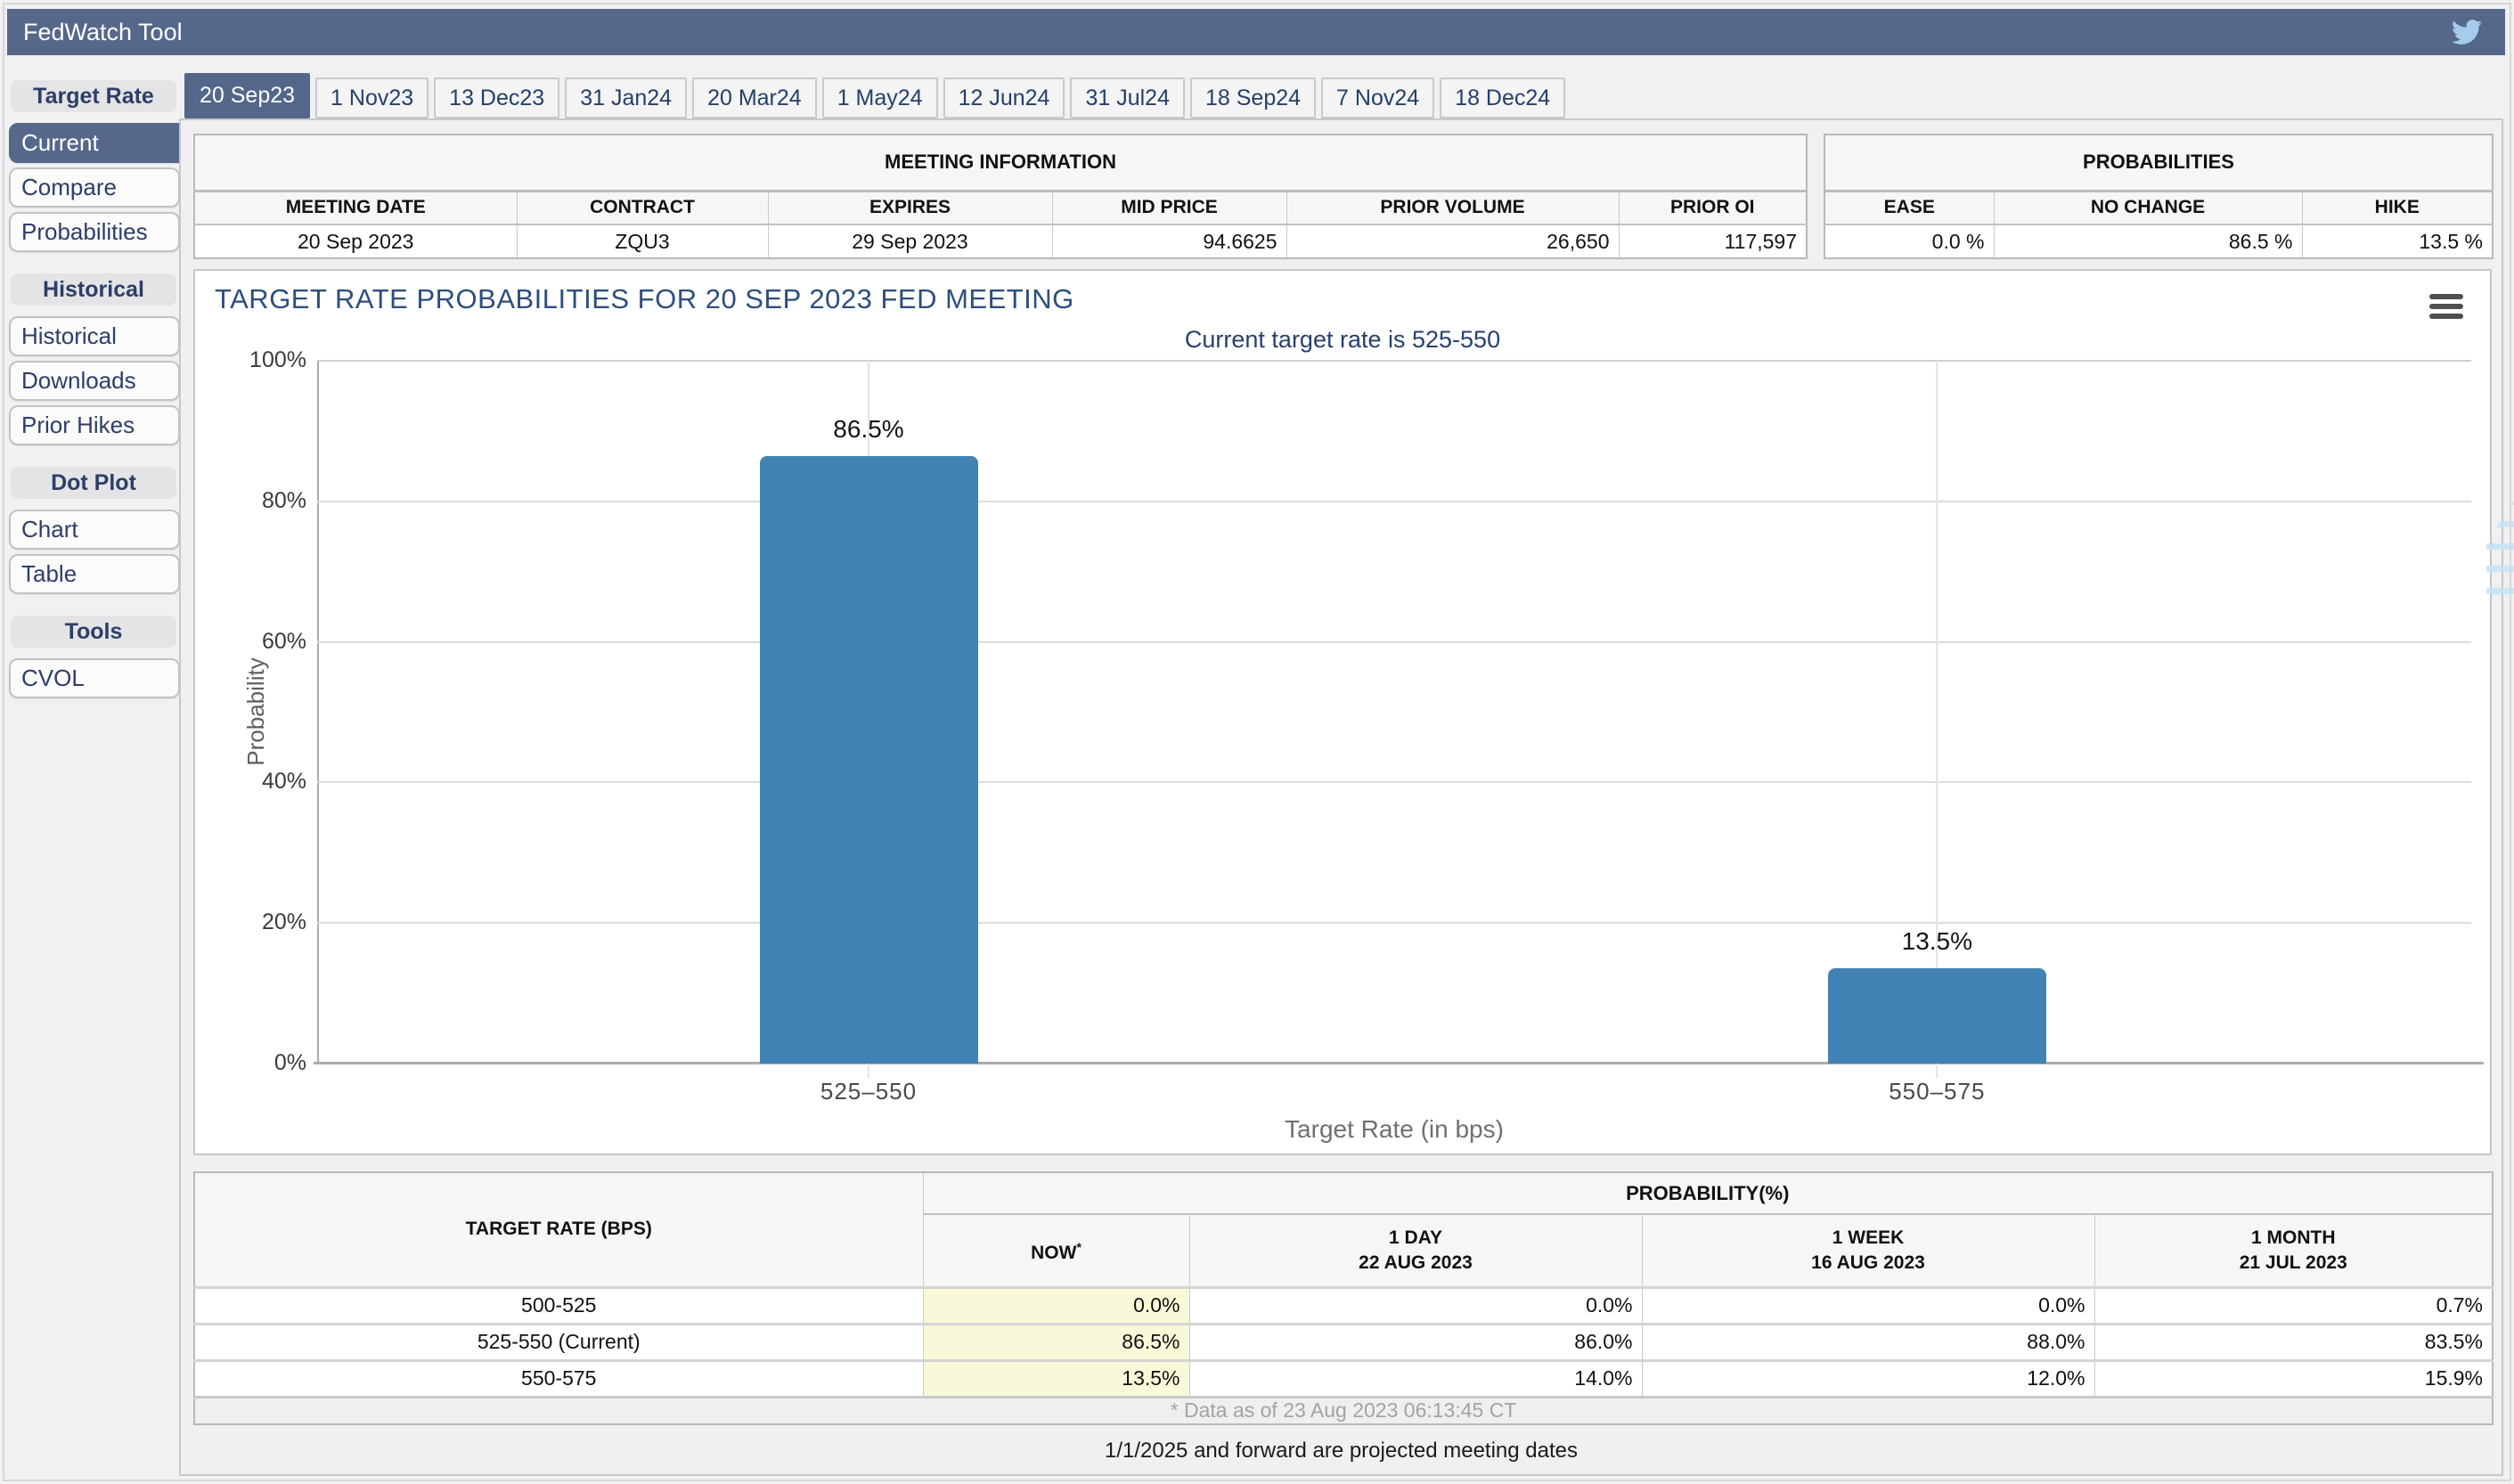 The image size is (2514, 1484). Describe the element at coordinates (754, 98) in the screenshot. I see `tab-20-mar24: 20 Mar24` at that location.